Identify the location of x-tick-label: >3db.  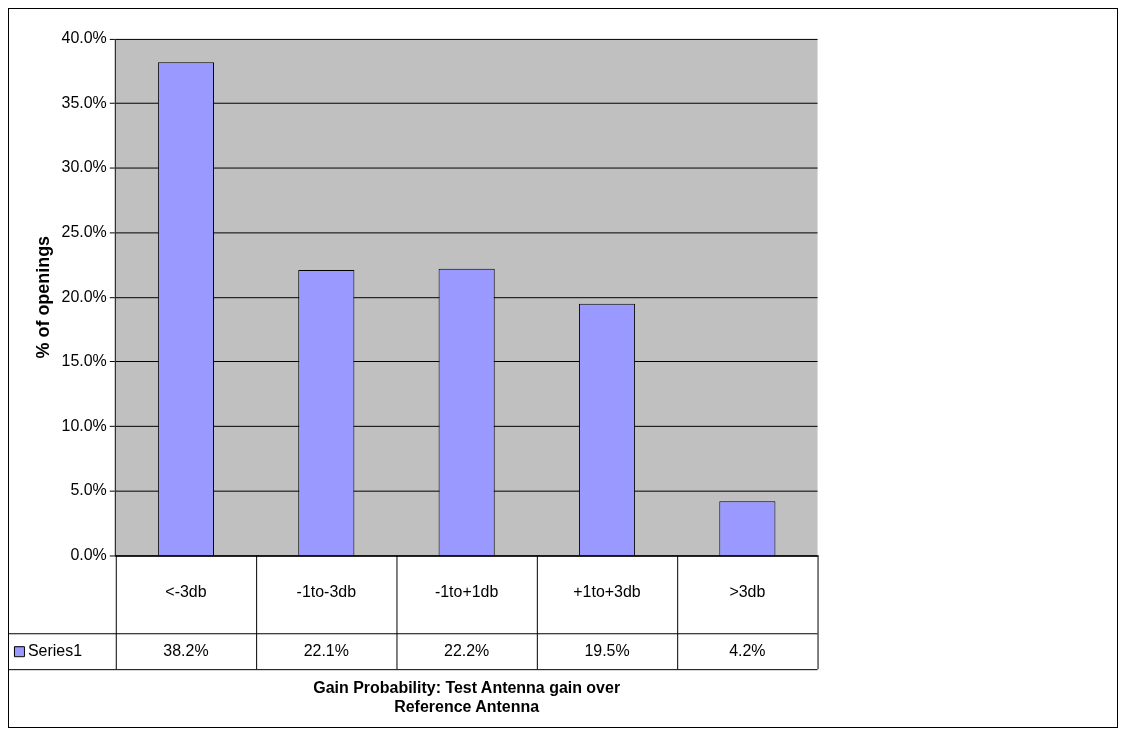
(747, 592).